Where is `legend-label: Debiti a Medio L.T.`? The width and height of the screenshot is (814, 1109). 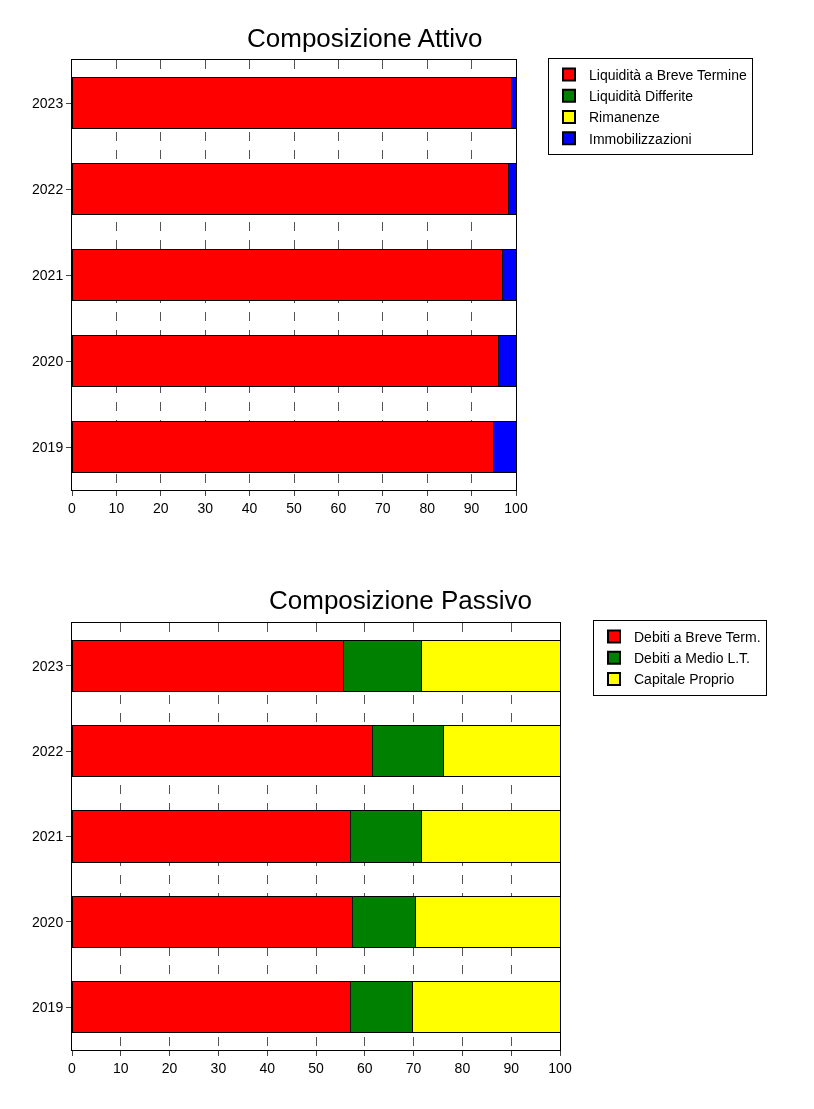 legend-label: Debiti a Medio L.T. is located at coordinates (692, 658).